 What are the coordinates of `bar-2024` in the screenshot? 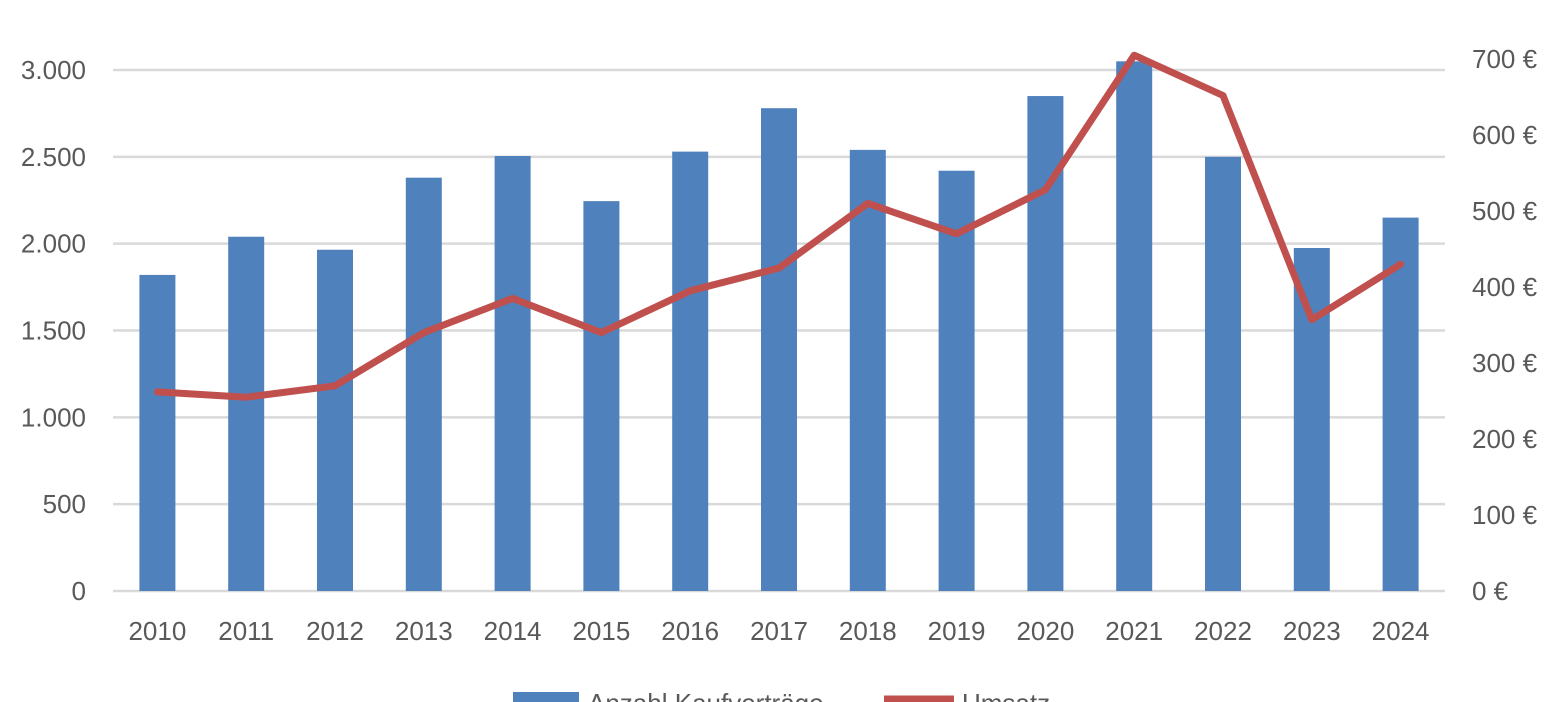 It's located at (1400, 404).